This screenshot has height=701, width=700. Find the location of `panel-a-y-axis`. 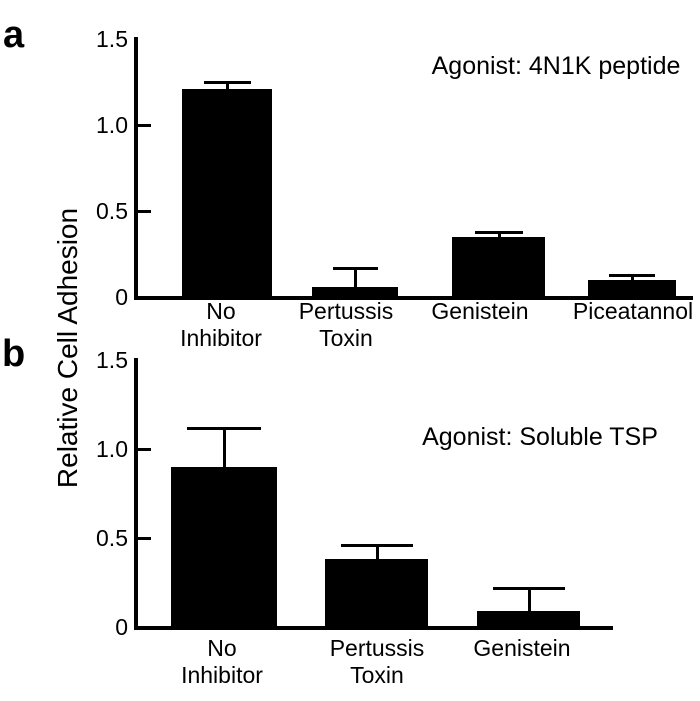

panel-a-y-axis is located at coordinates (136, 168).